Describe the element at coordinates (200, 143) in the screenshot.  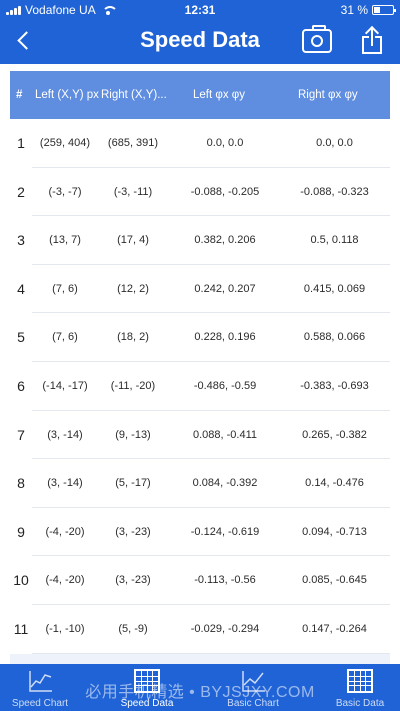
I see `table-row: 1 (259, 404) (685, 391) 0.0, 0.0 0.0, 0.0` at that location.